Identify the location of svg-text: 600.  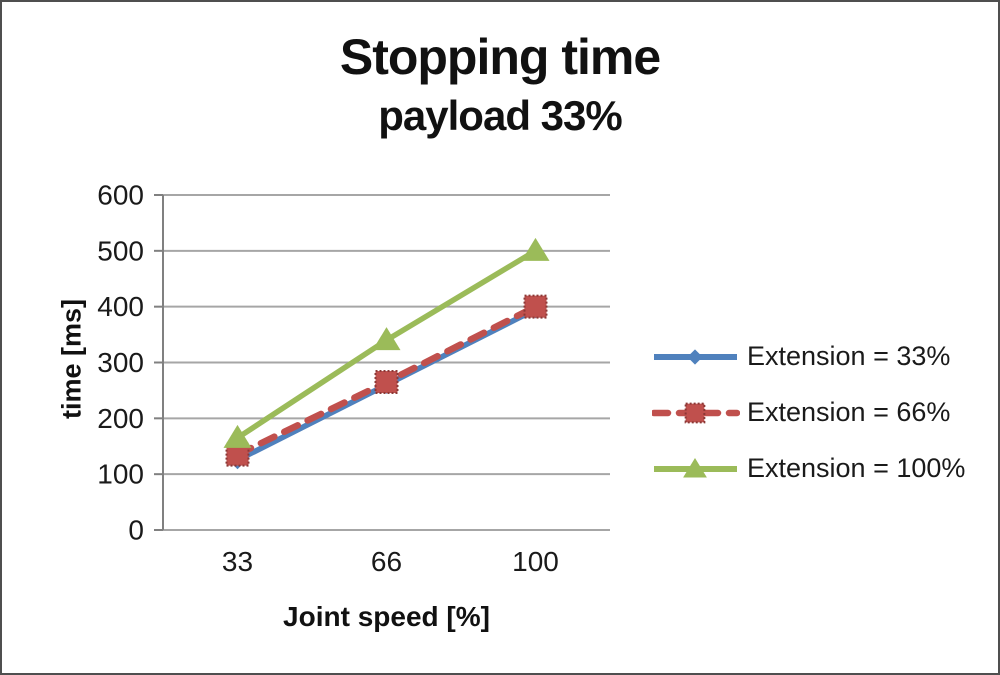
(120, 195).